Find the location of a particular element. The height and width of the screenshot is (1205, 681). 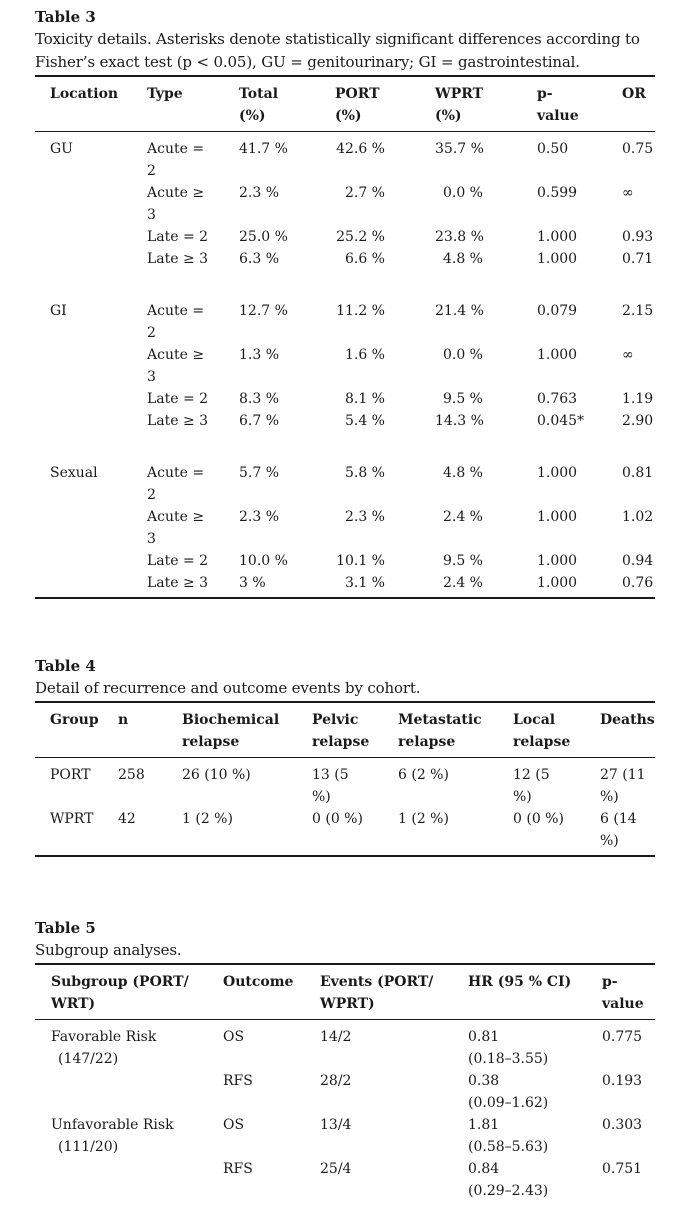

table-row: Late = 2 8.3 % 8.1 % 9.5 % 0.763 1.19 is located at coordinates (345, 399).